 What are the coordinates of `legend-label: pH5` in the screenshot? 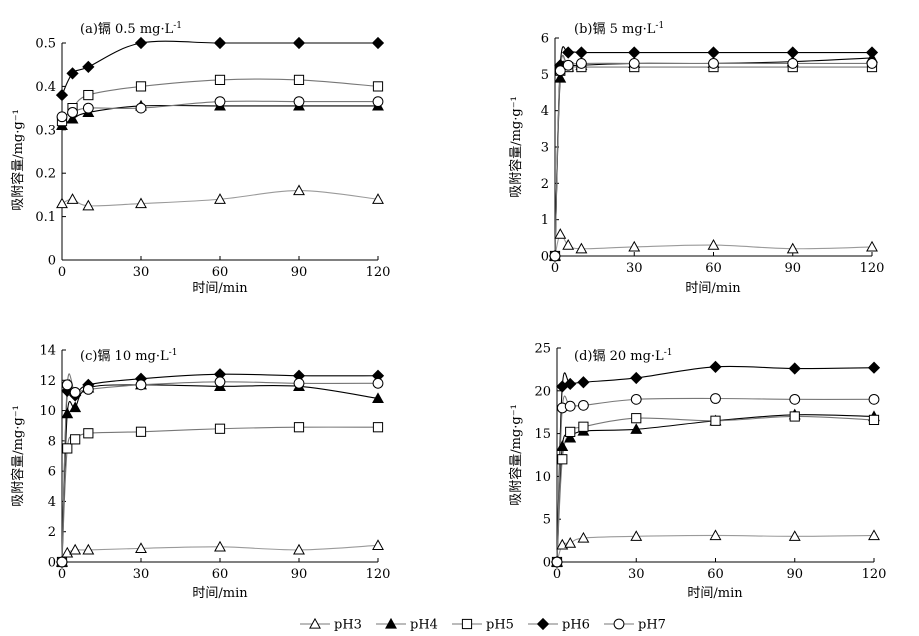 It's located at (500, 625).